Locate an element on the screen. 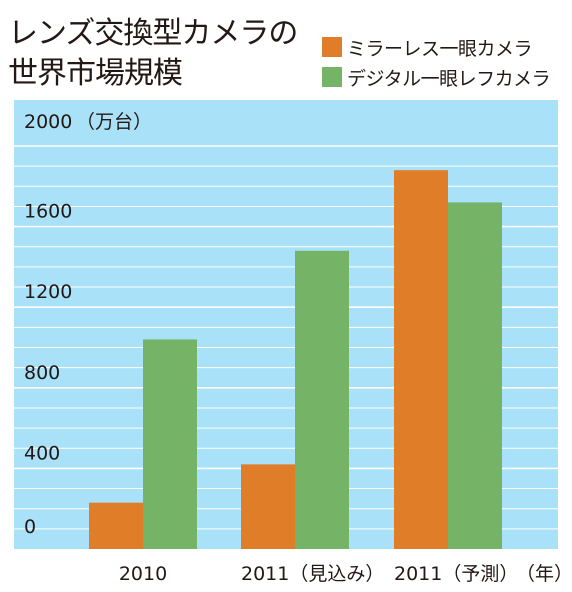  legend-swatch-mirrorless is located at coordinates (332, 47).